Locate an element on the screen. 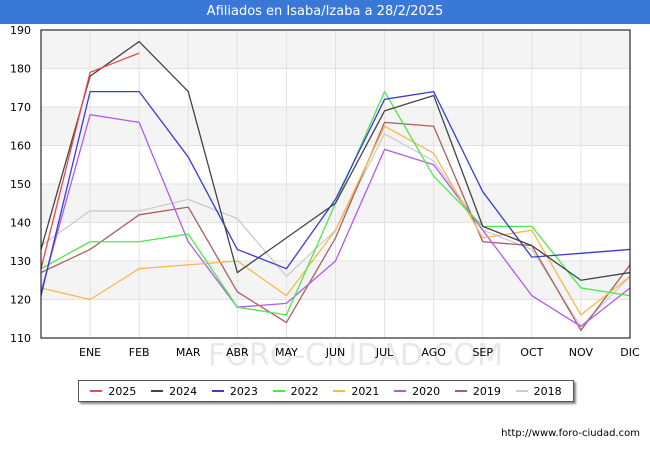 Image resolution: width=650 pixels, height=450 pixels. y-tick-label: 130 is located at coordinates (20, 261).